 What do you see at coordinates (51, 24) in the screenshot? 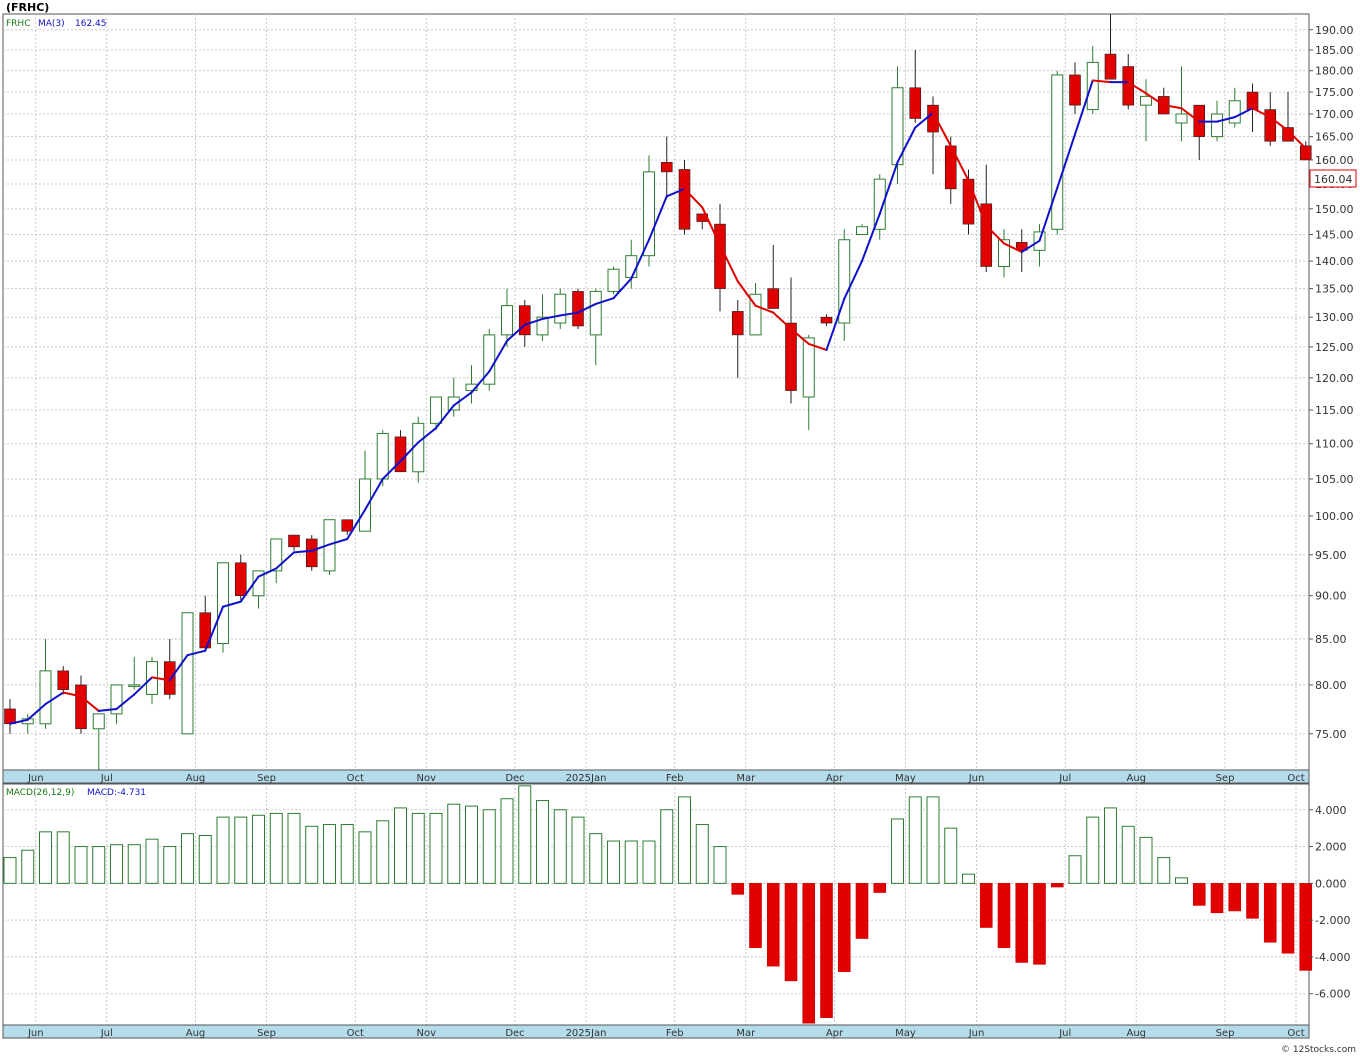
I see `ma-legend-label: MA(3)` at bounding box center [51, 24].